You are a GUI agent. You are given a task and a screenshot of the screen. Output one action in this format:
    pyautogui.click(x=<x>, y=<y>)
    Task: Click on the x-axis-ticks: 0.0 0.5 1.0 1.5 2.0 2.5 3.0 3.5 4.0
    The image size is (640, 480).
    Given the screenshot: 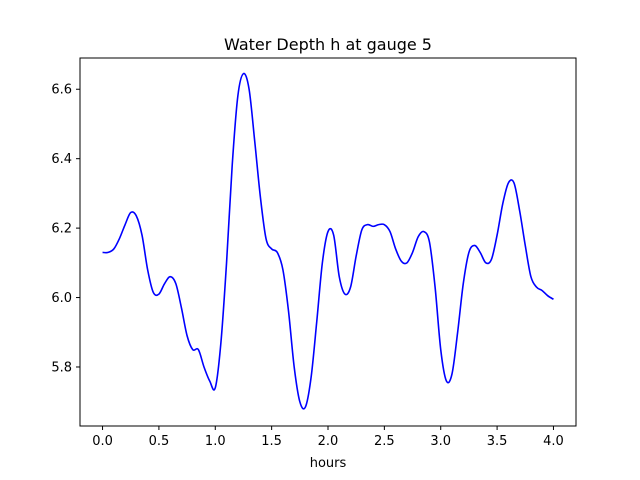 What is the action you would take?
    pyautogui.click(x=328, y=437)
    